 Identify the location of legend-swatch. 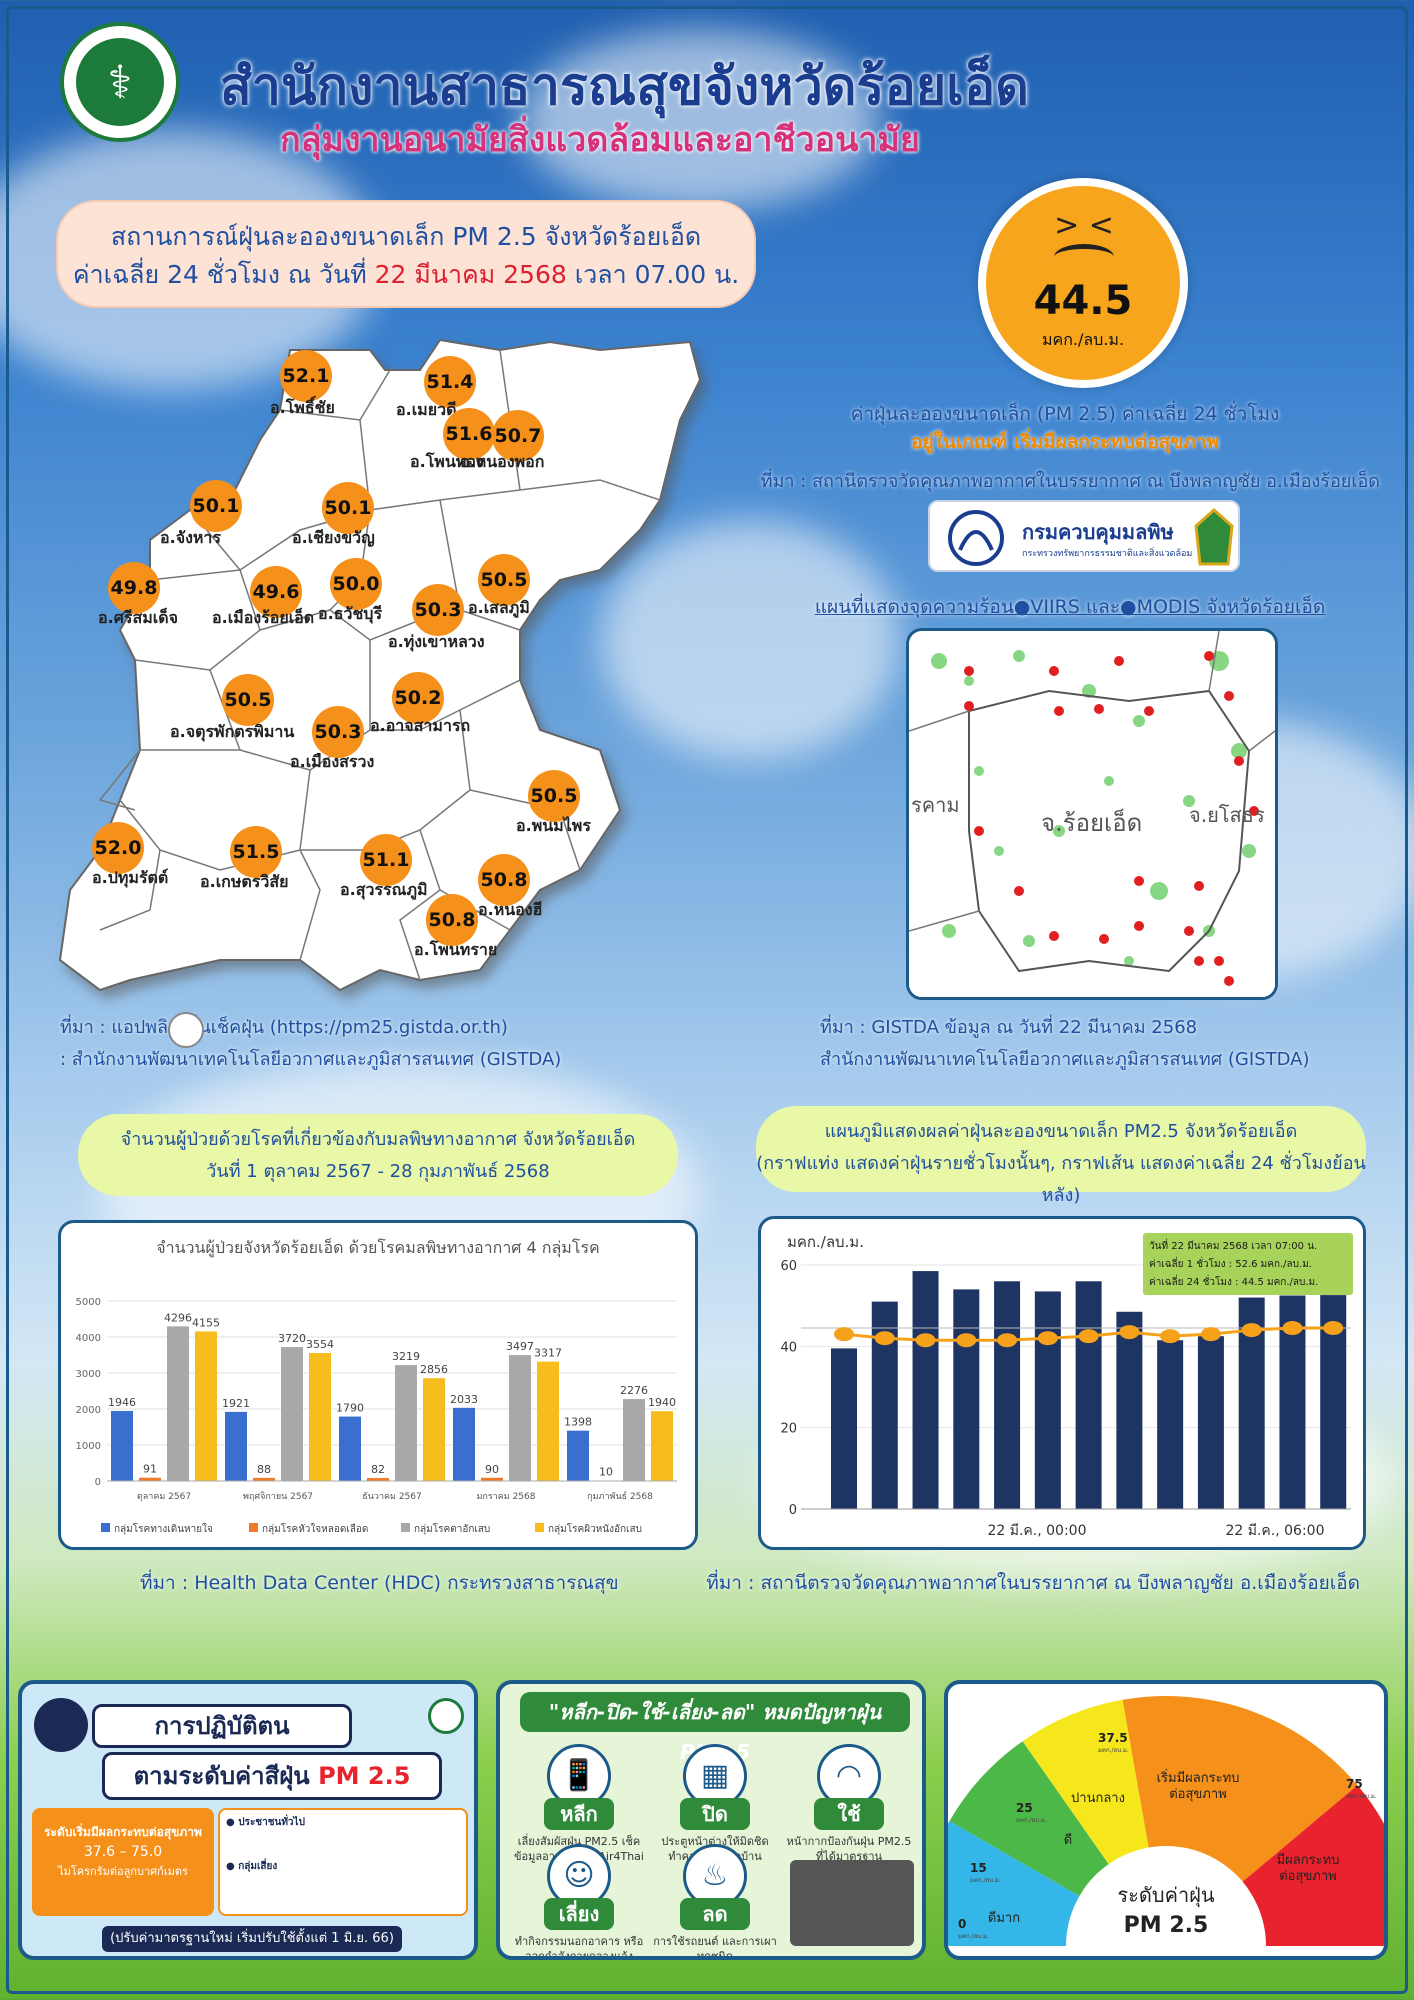
(539, 1527).